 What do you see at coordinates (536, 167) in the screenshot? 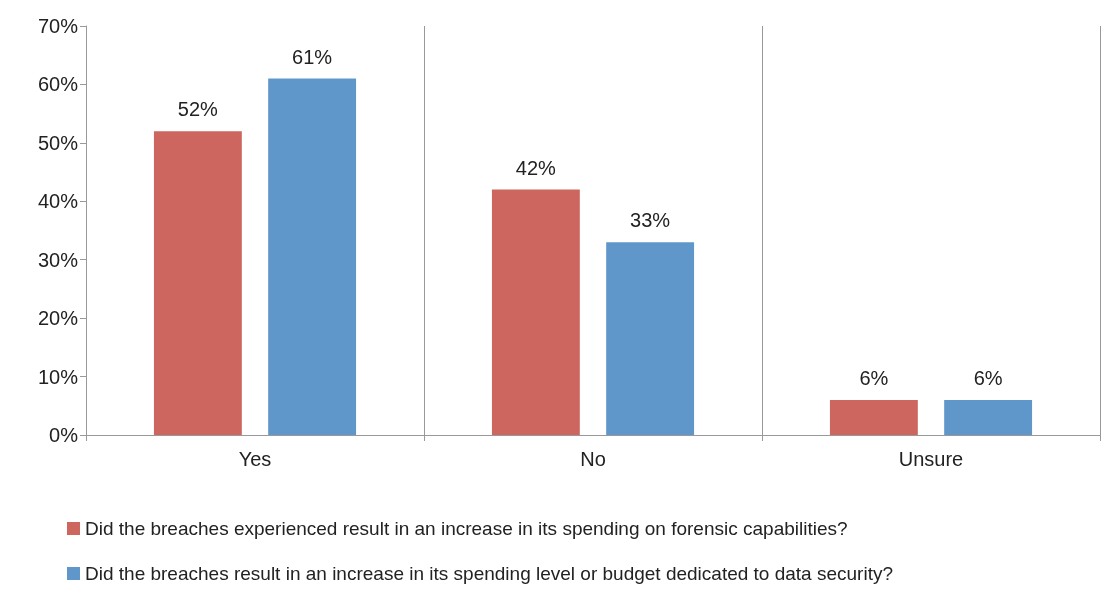
I see `data-label: 42%` at bounding box center [536, 167].